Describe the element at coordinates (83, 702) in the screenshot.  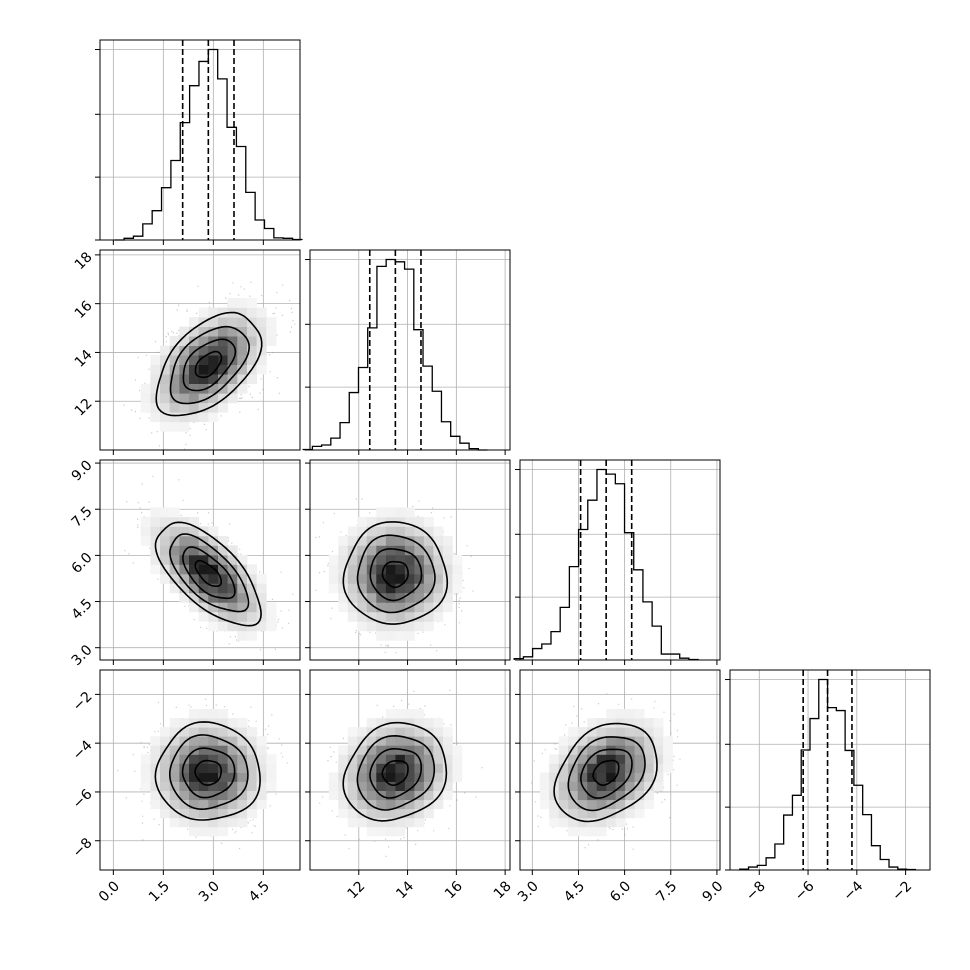
I see `y-tick-label: −2` at that location.